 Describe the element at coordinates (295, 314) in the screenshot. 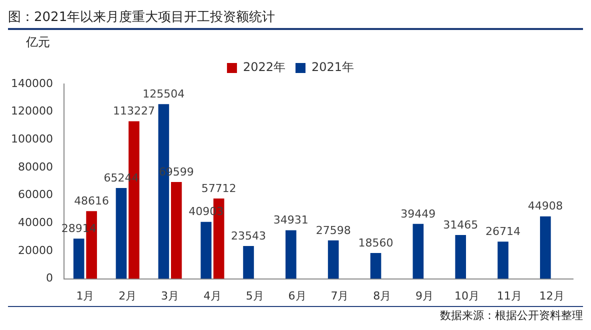

I see `source-note: 数据来源：根据公开资料整理` at that location.